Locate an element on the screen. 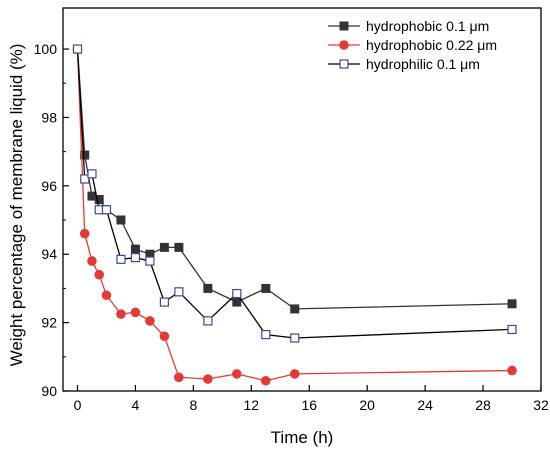 The width and height of the screenshot is (550, 451). y-tick-label-2: 94 is located at coordinates (49, 254).